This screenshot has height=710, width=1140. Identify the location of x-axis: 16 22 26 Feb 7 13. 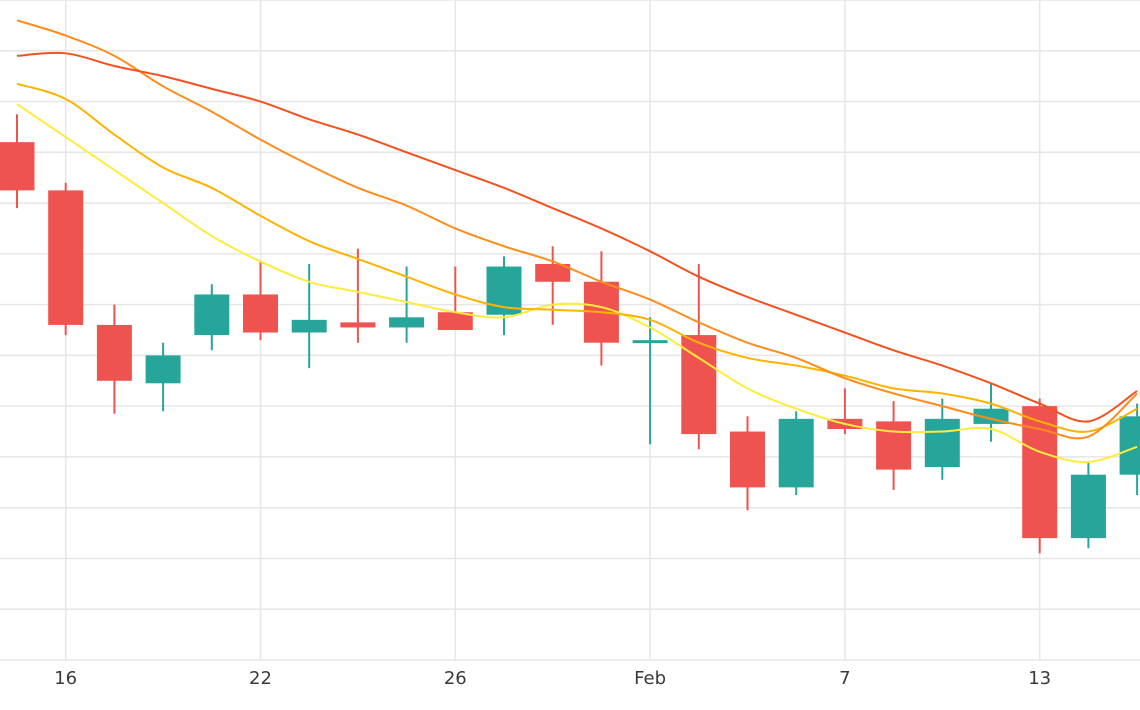
(552, 678).